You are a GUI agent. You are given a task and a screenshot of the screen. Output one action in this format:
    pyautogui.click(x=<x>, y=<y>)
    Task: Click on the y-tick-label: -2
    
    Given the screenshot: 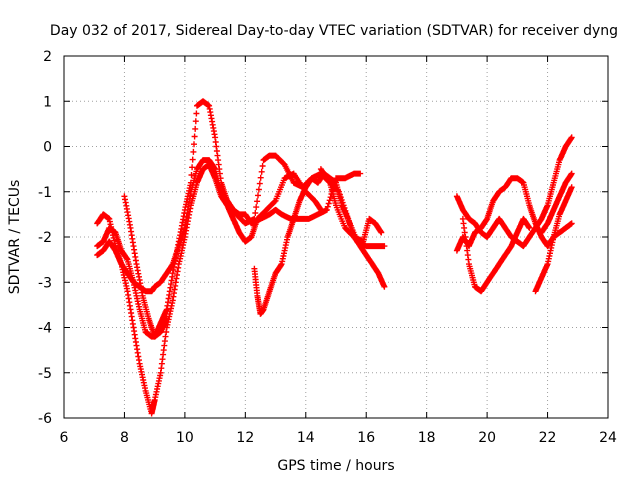 What is the action you would take?
    pyautogui.click(x=45, y=238)
    